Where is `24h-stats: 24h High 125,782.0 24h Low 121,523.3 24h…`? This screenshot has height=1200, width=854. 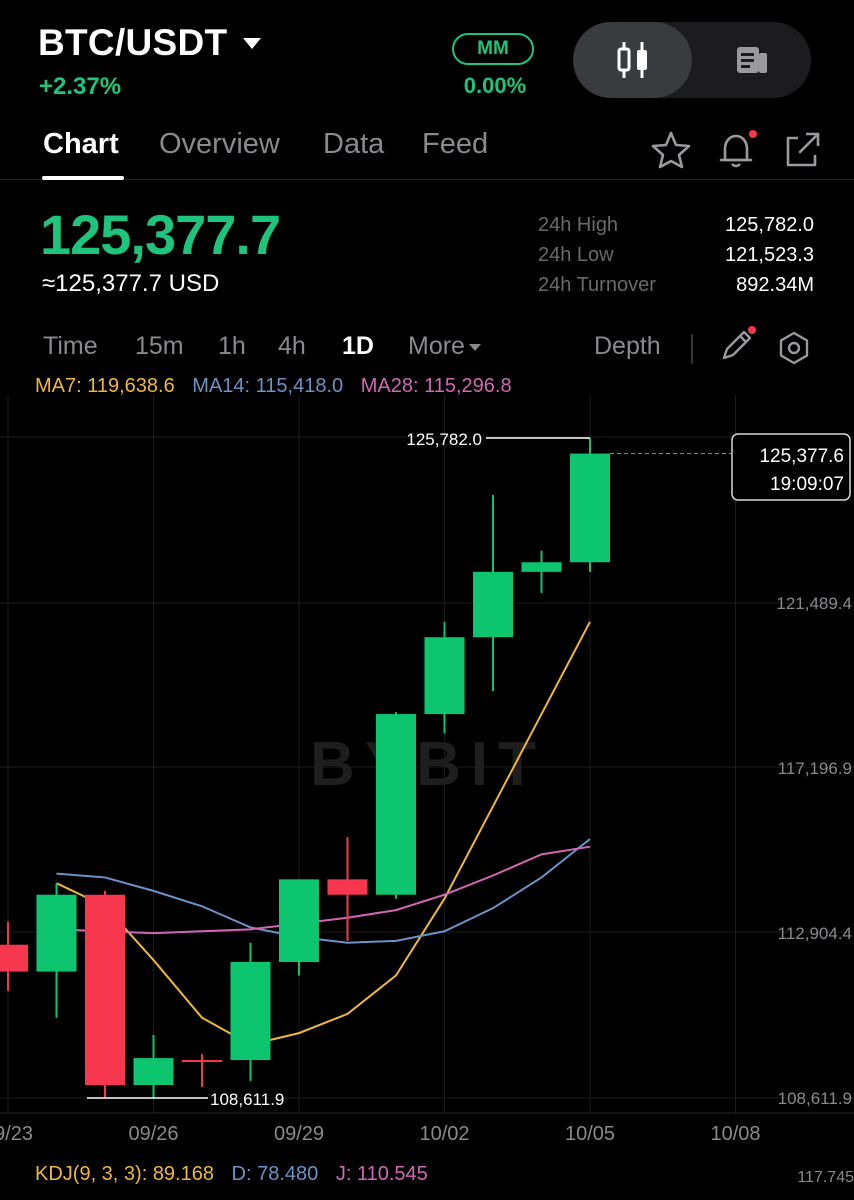 24h-stats: 24h High 125,782.0 24h Low 121,523.3 24h… is located at coordinates (676, 255).